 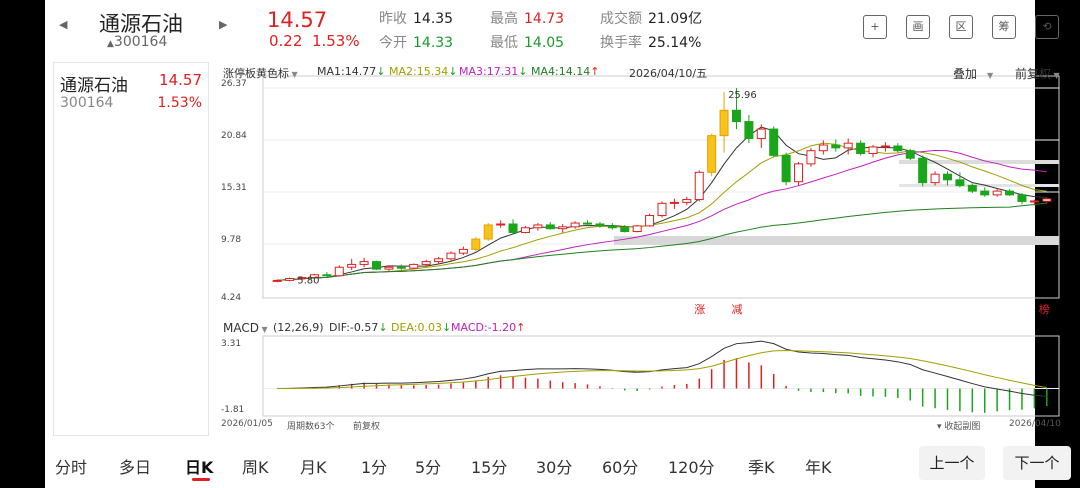 I want to click on period-tab-9: 60分, so click(x=620, y=467).